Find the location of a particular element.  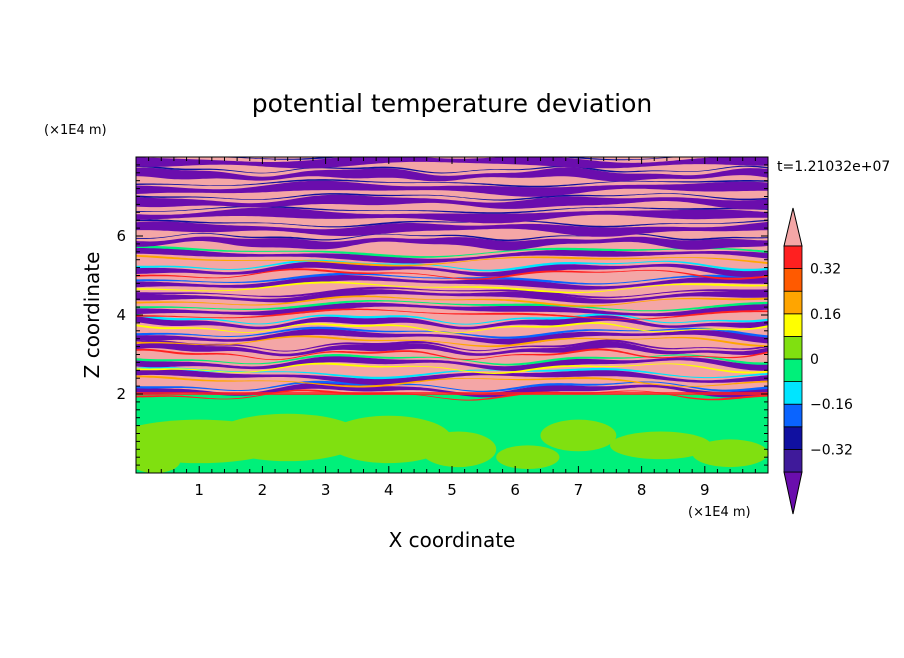

x-tick-label: 3 is located at coordinates (326, 490).